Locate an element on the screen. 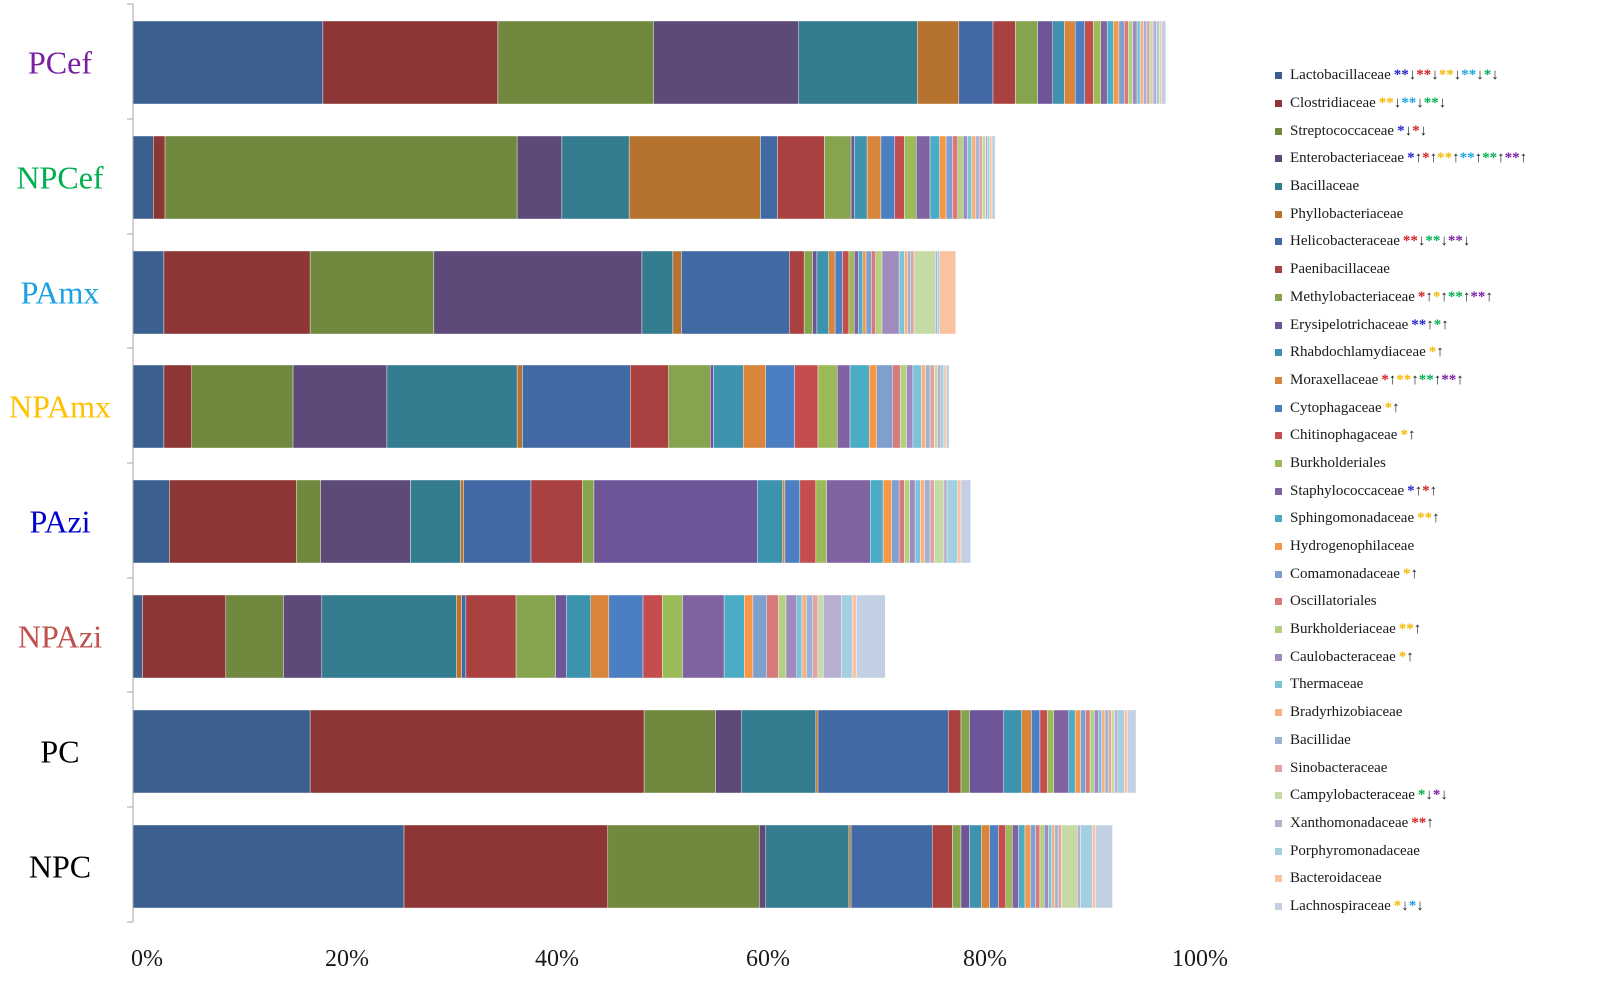  significance-markers: **↓**↓**↓ is located at coordinates (1436, 241).